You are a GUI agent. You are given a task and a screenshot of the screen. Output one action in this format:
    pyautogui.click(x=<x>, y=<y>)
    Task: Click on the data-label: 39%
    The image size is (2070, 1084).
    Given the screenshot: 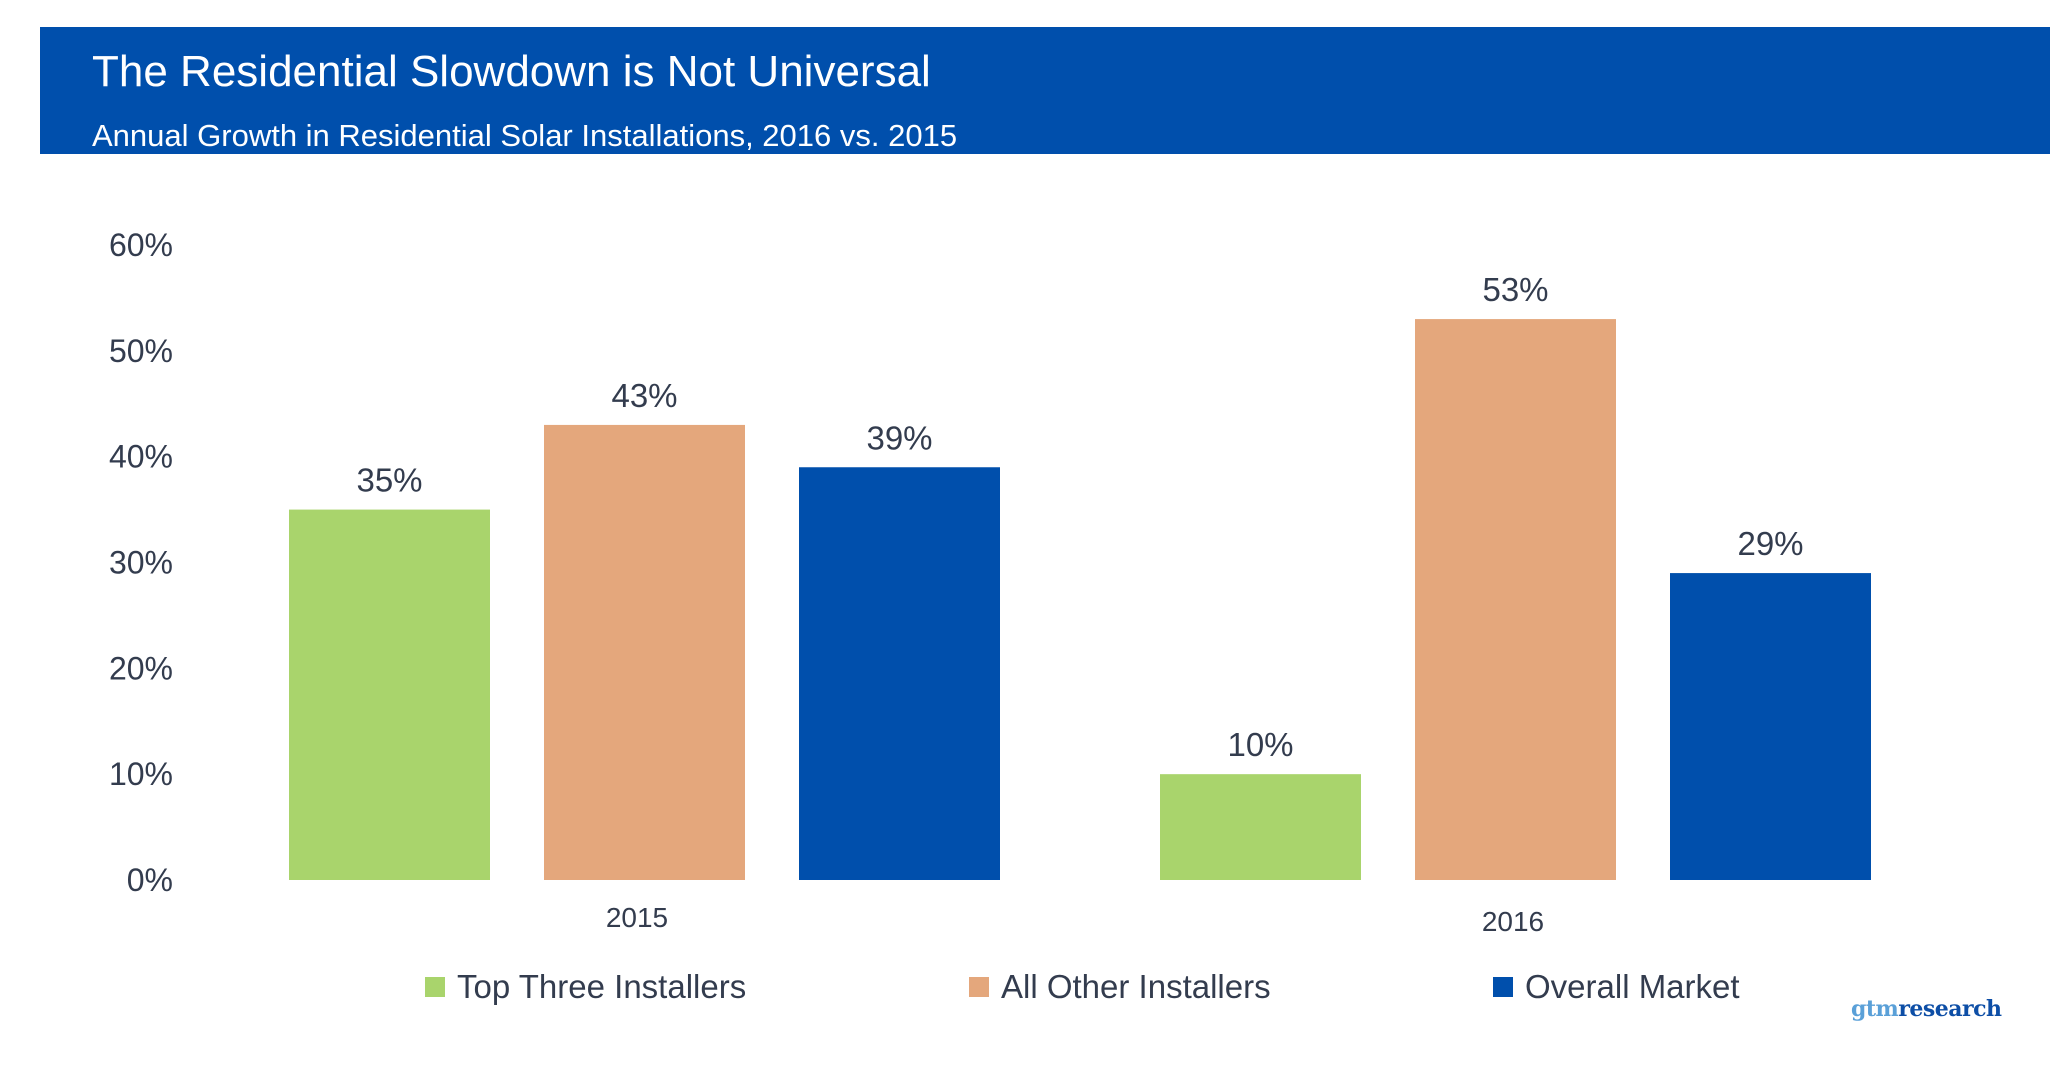 What is the action you would take?
    pyautogui.click(x=899, y=437)
    